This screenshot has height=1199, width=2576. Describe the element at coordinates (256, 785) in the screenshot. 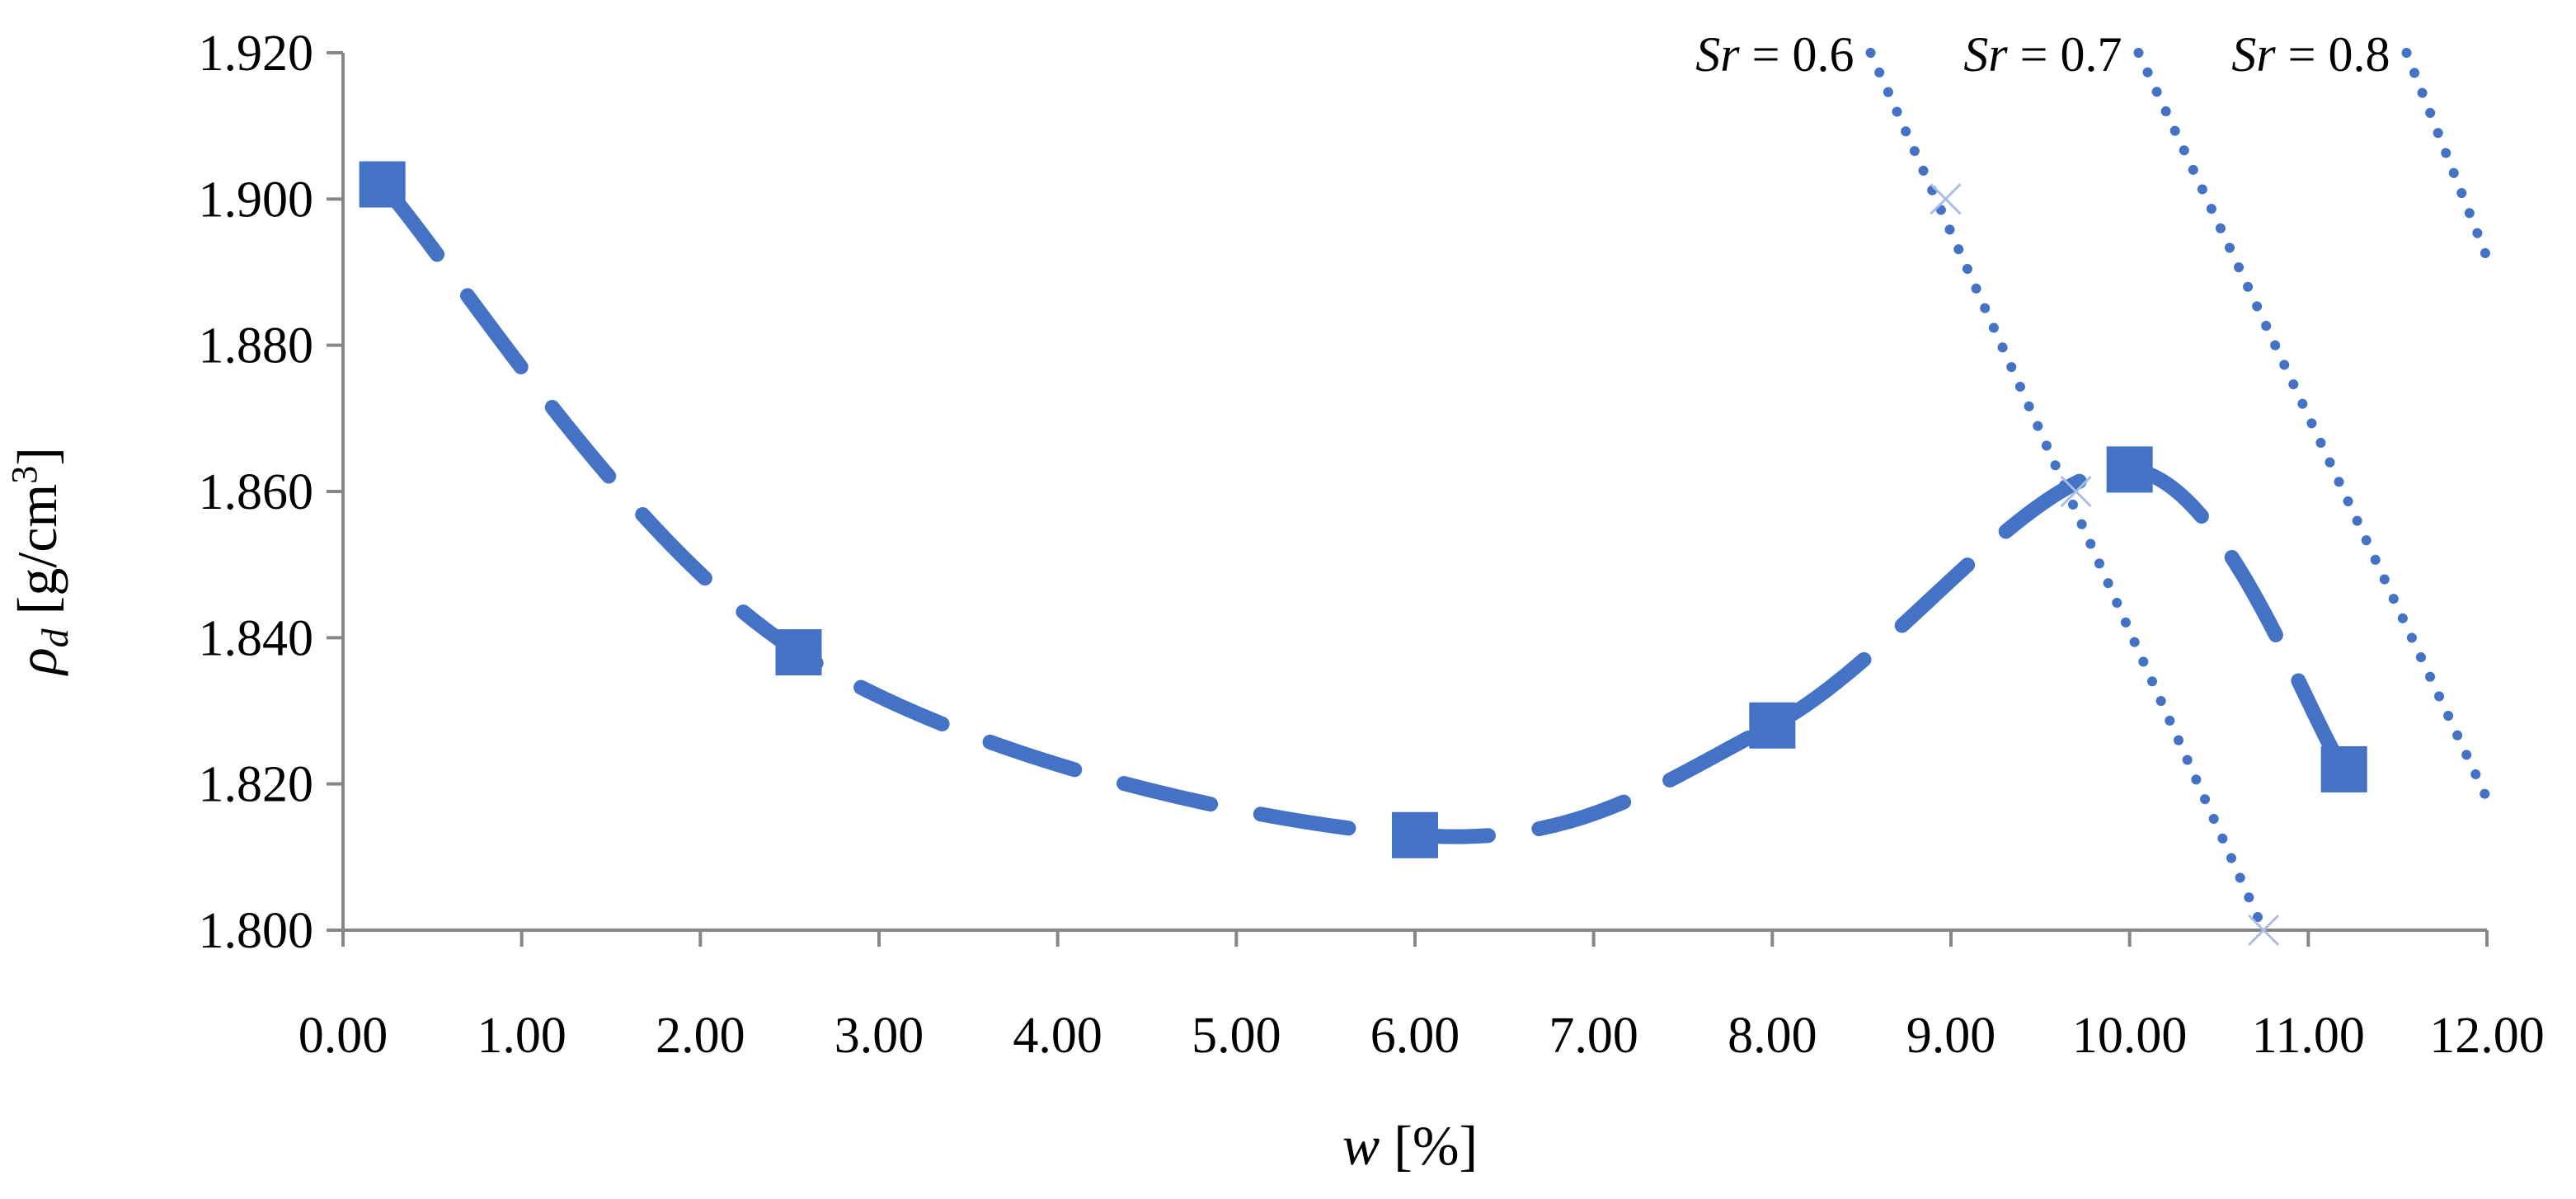

I see `y-tick-label: 1.820` at that location.